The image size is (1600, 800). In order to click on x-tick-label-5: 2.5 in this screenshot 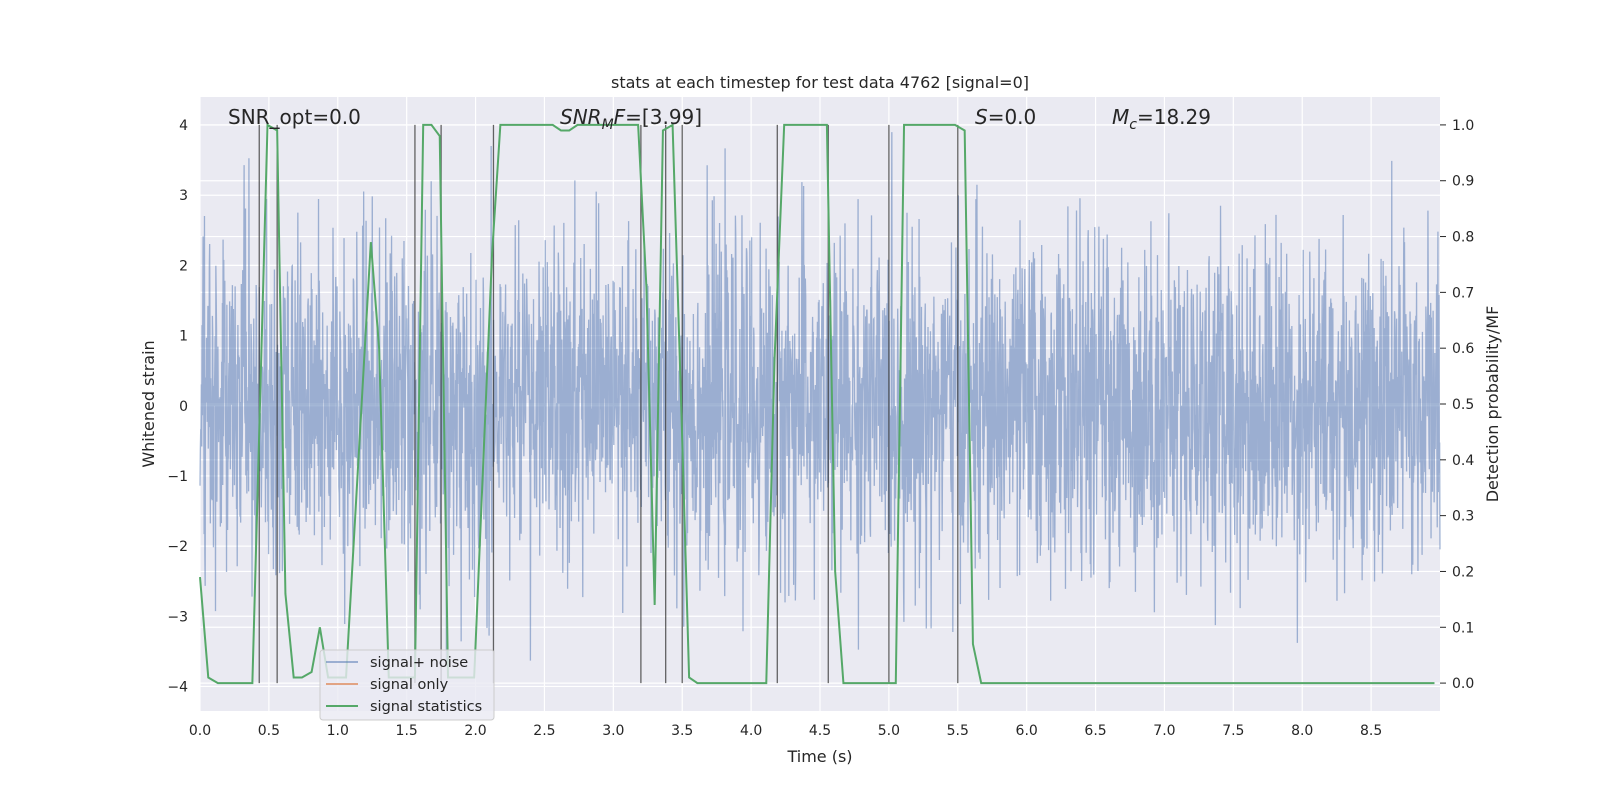, I will do `click(544, 731)`.